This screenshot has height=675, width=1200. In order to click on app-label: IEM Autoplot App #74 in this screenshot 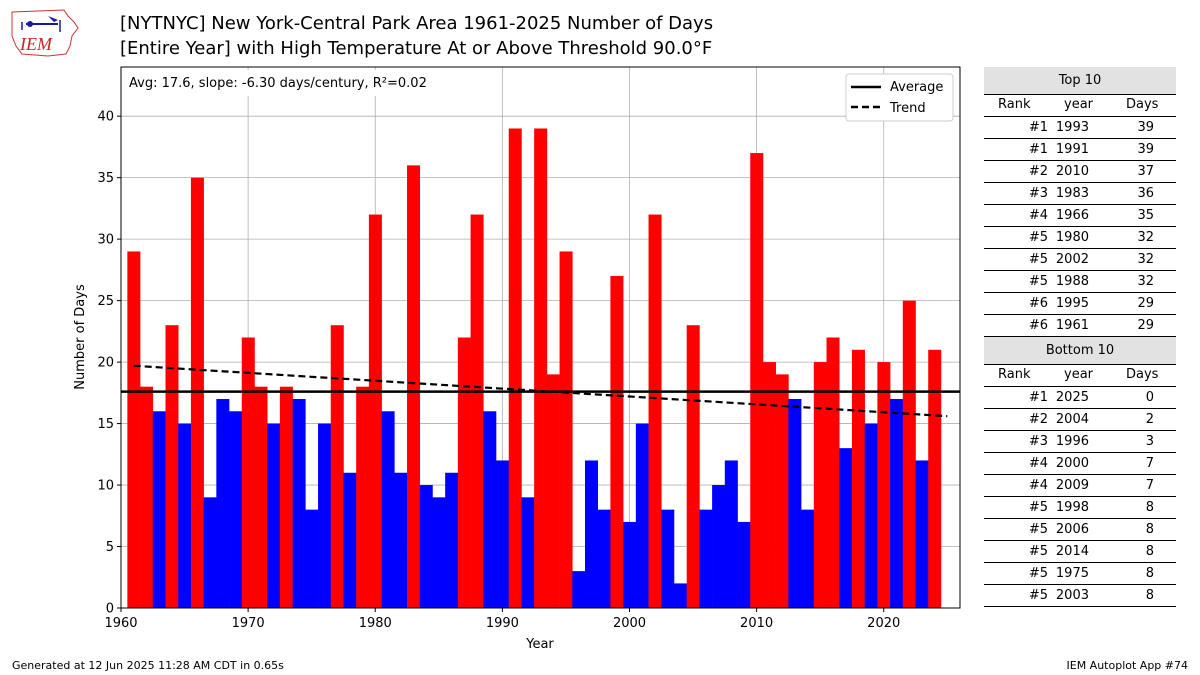, I will do `click(1127, 665)`.